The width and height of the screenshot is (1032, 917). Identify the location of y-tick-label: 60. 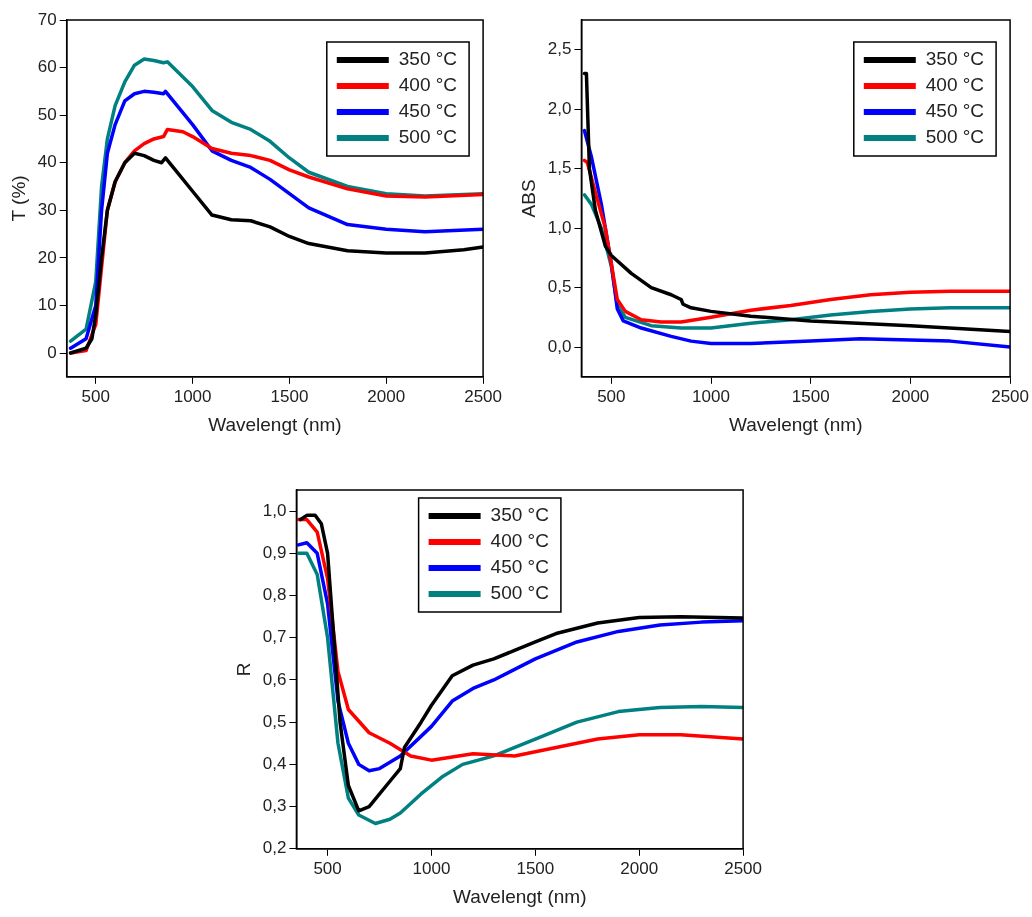
(47, 67).